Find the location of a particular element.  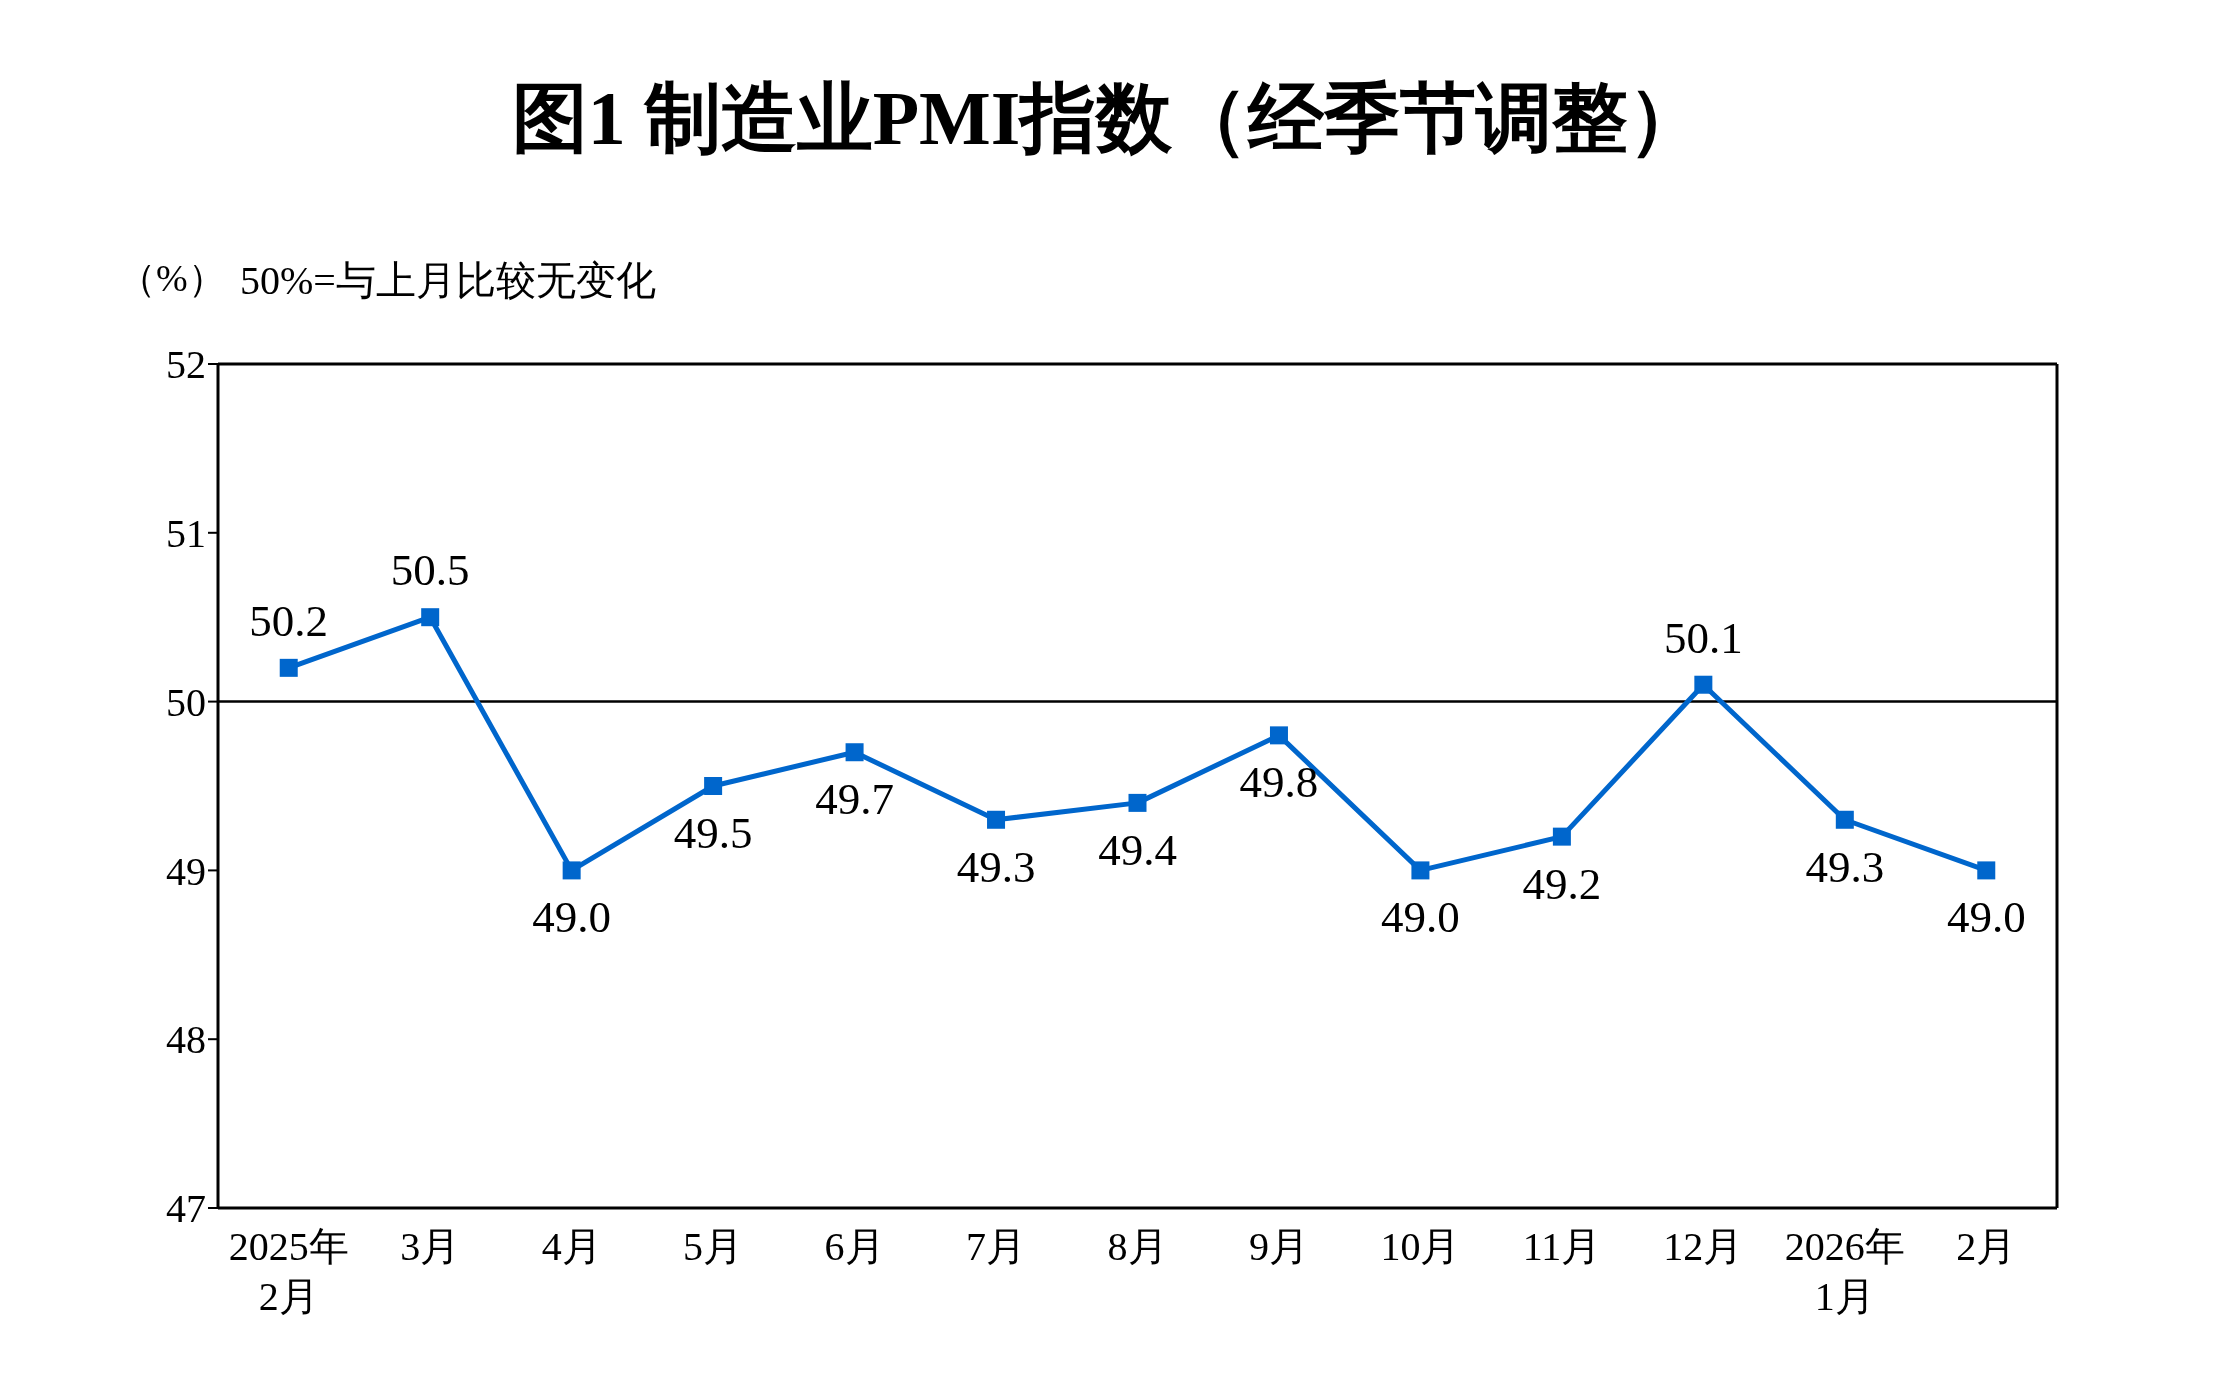

x-tick-label: 12月 is located at coordinates (1703, 1246).